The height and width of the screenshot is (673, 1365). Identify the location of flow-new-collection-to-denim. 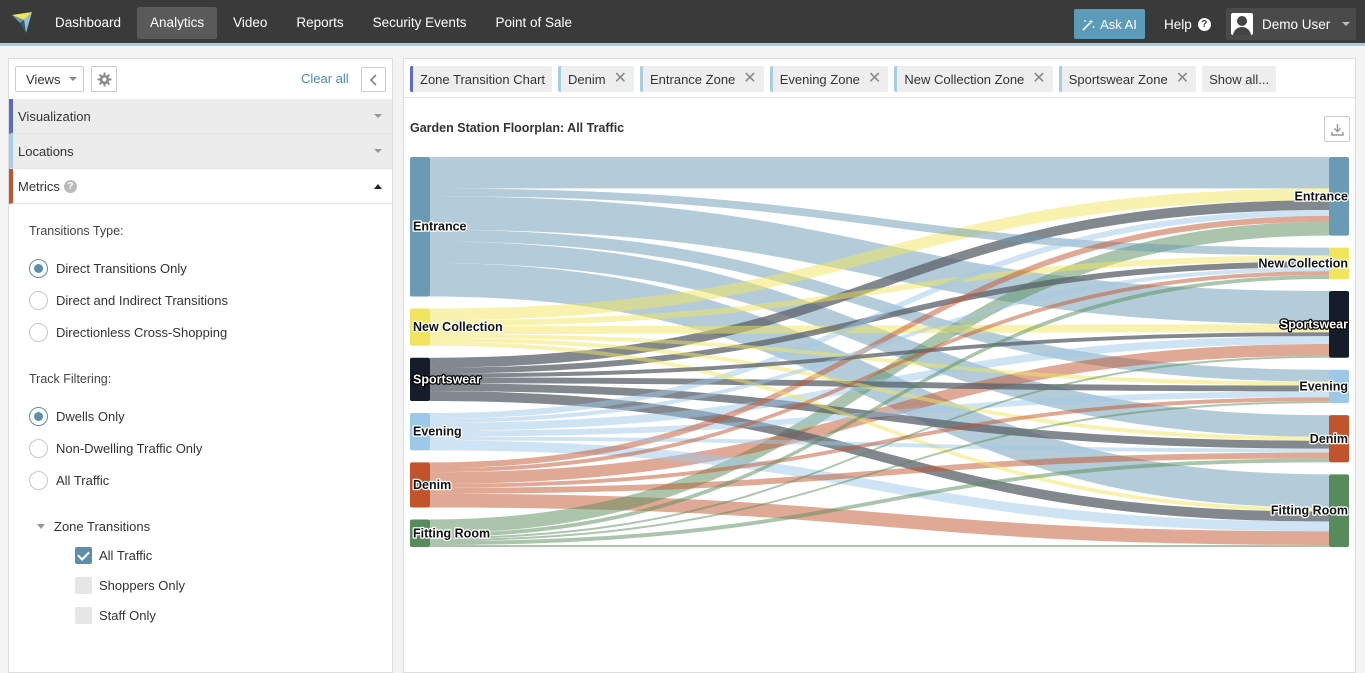
(879, 389).